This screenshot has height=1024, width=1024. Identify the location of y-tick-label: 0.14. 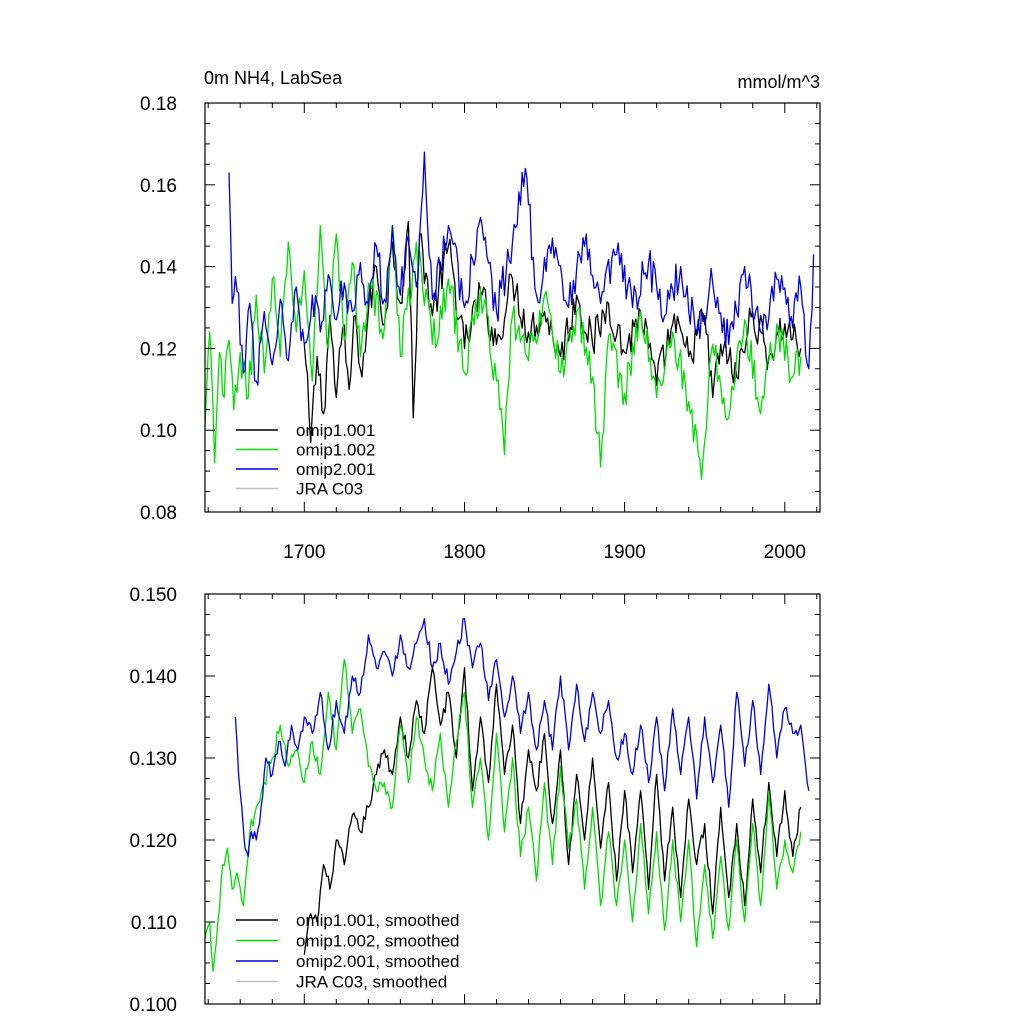
(158, 268).